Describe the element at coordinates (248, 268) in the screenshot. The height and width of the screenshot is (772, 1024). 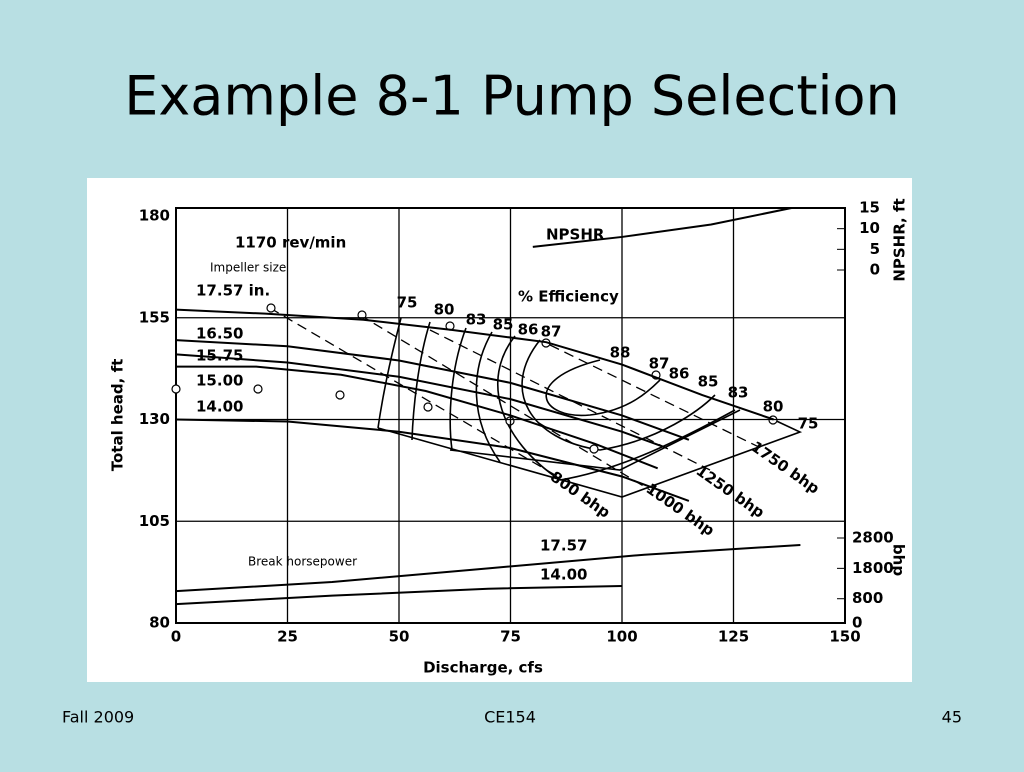
I see `annotation: Impeller size` at that location.